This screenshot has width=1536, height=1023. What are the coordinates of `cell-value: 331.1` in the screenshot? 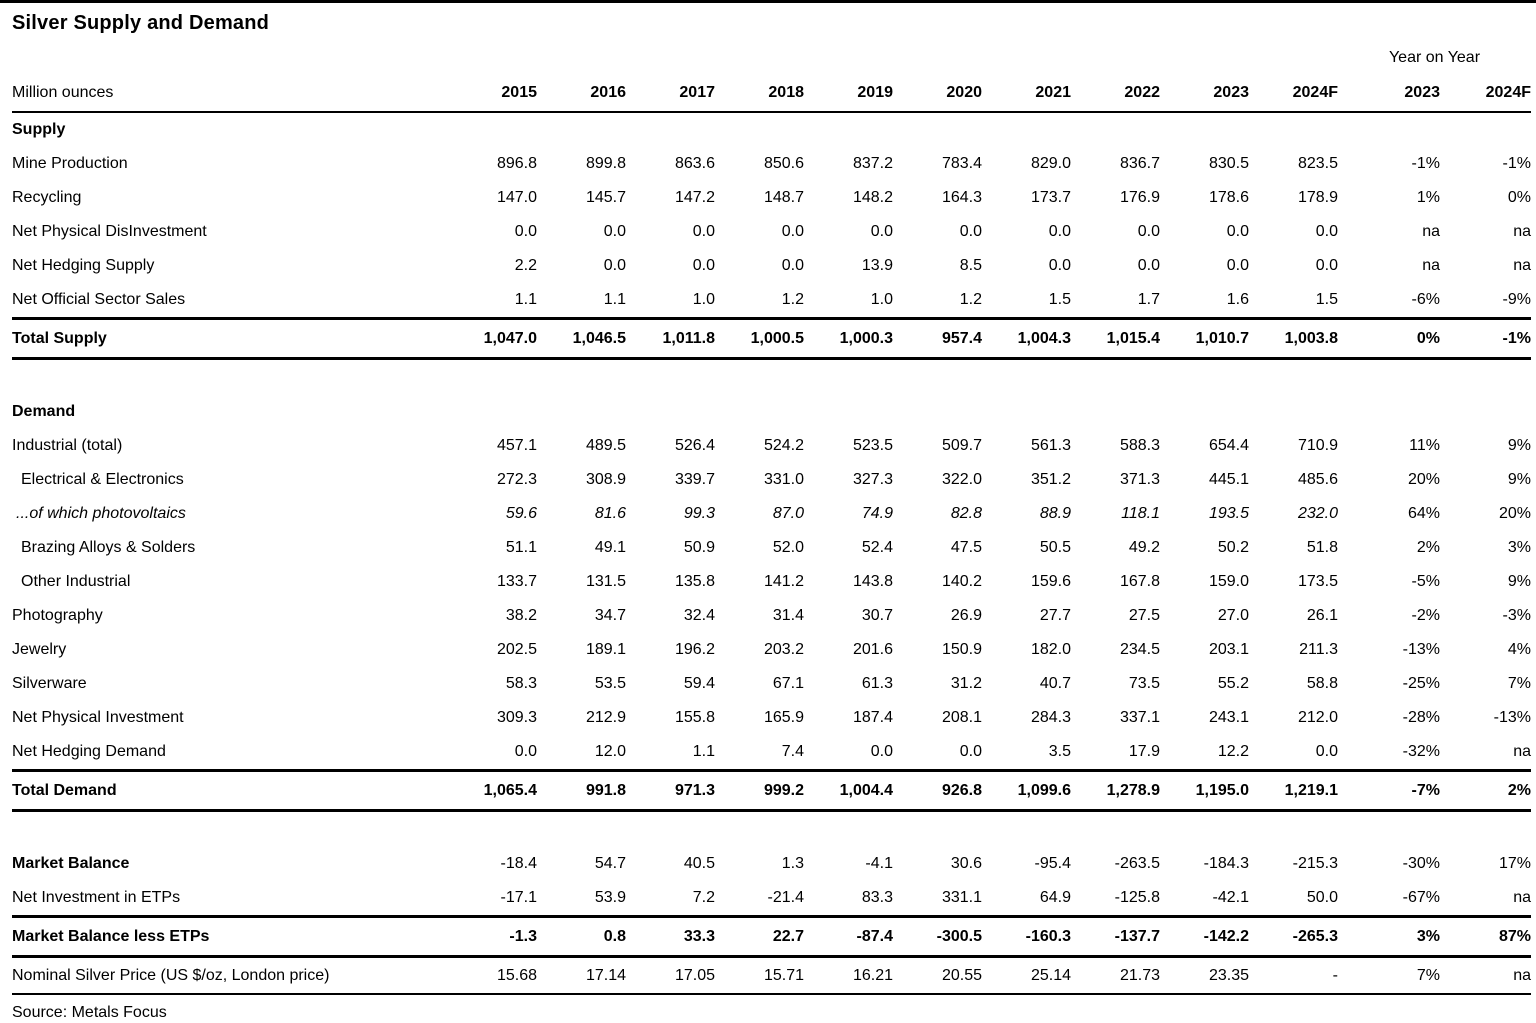 It's located at (961, 897).